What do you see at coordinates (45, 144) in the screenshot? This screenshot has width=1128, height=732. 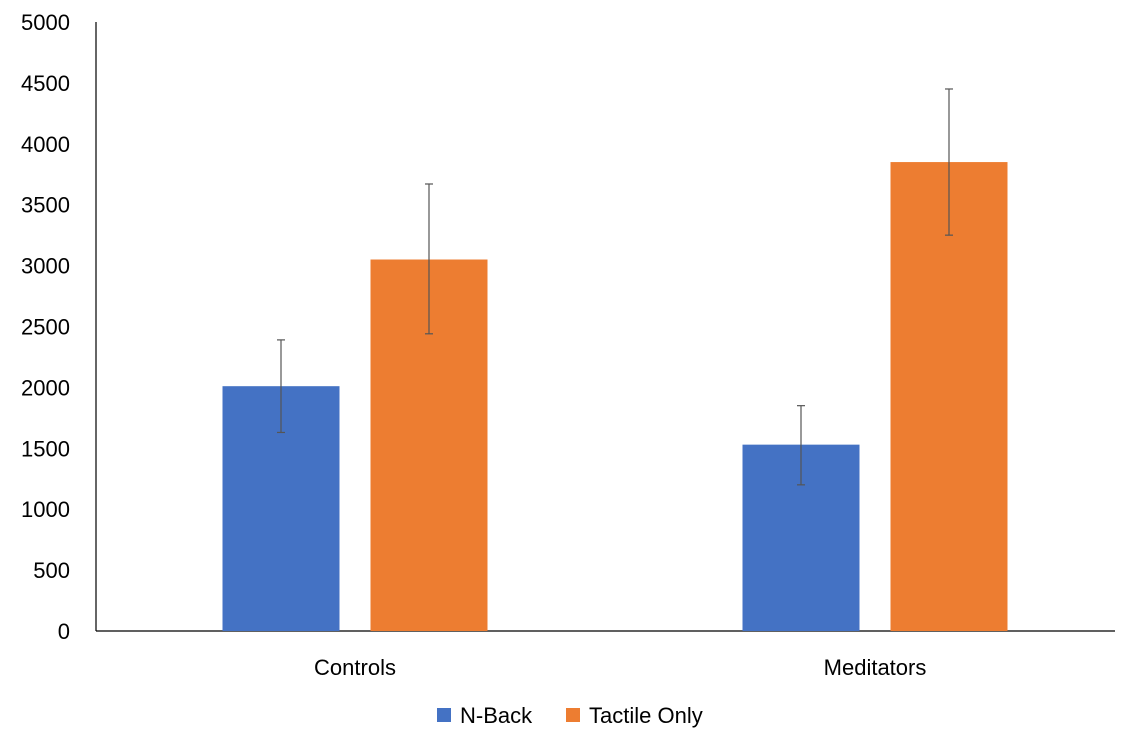 I see `y-tick-label: 4000` at bounding box center [45, 144].